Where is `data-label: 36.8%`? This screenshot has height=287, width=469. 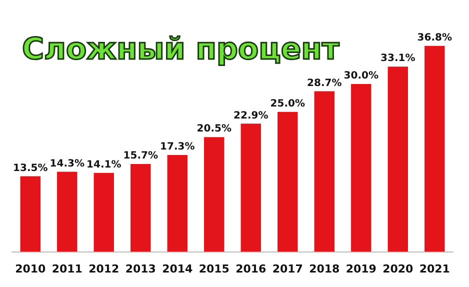
data-label: 36.8% is located at coordinates (434, 38).